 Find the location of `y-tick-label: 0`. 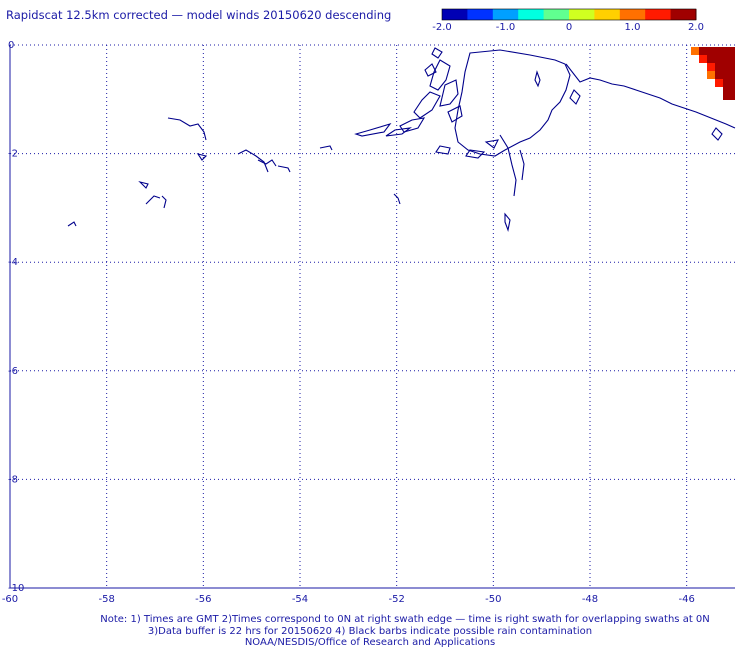

y-tick-label: 0 is located at coordinates (11, 45).